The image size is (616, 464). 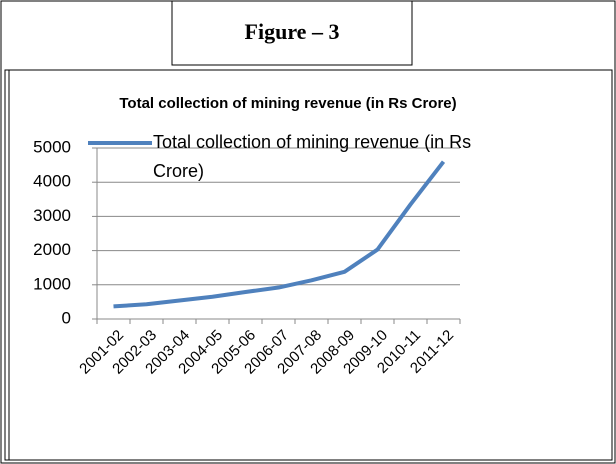 I want to click on figure-label: Figure – 3, so click(x=292, y=31).